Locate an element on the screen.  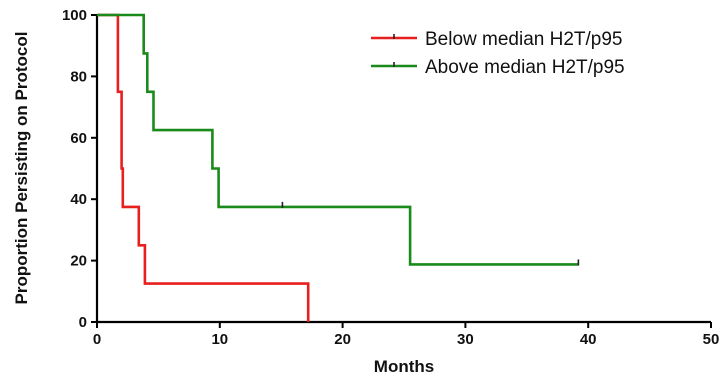
x-tick-label: 30 is located at coordinates (465, 339).